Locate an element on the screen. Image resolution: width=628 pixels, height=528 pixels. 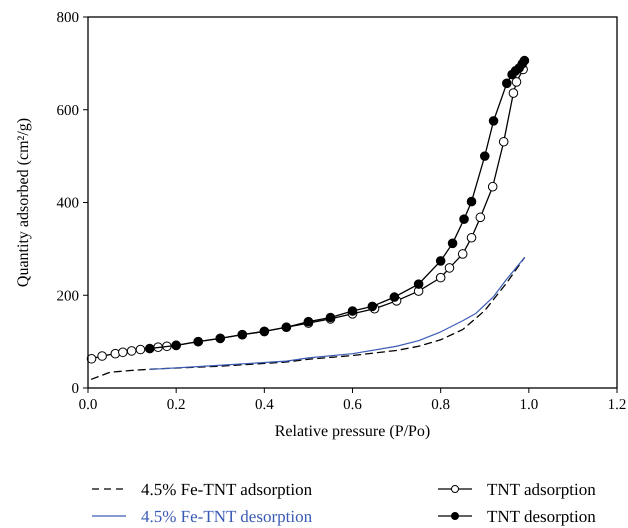
legend-label: TNT desorption is located at coordinates (541, 516).